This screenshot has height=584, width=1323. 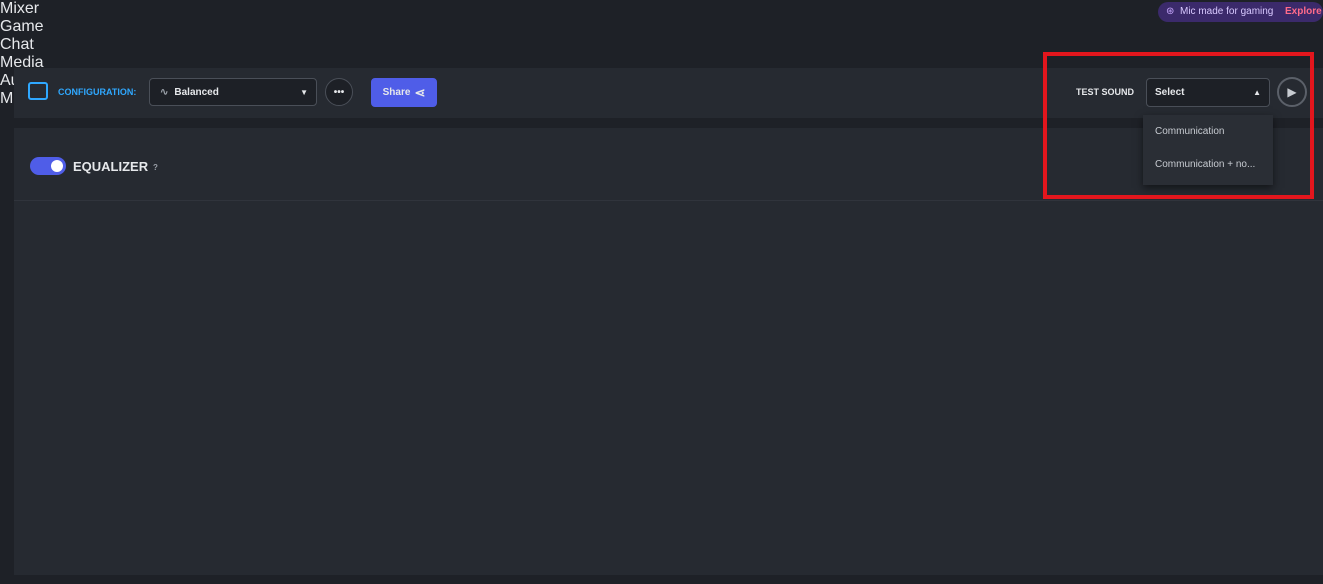 I want to click on explore-link: Explore, so click(x=1303, y=11).